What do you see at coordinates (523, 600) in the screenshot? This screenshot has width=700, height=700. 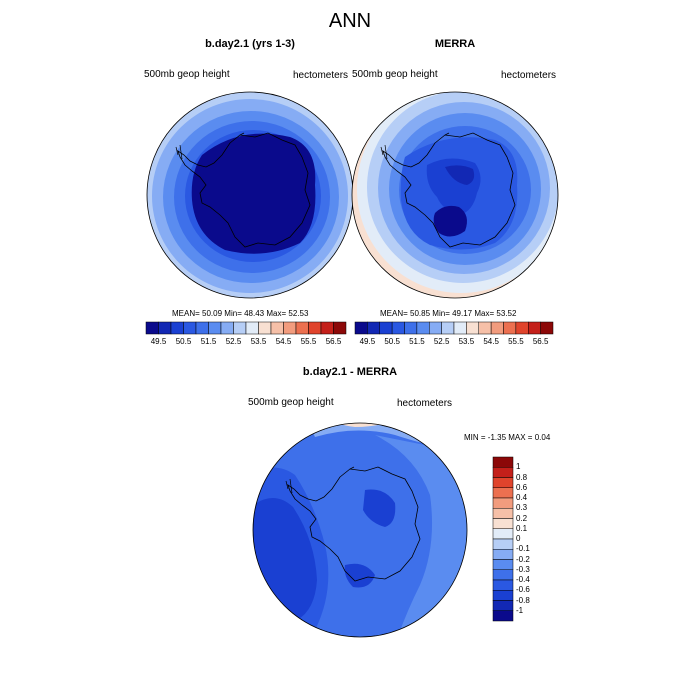 I see `colorbar-3-tick-label: -0.8` at bounding box center [523, 600].